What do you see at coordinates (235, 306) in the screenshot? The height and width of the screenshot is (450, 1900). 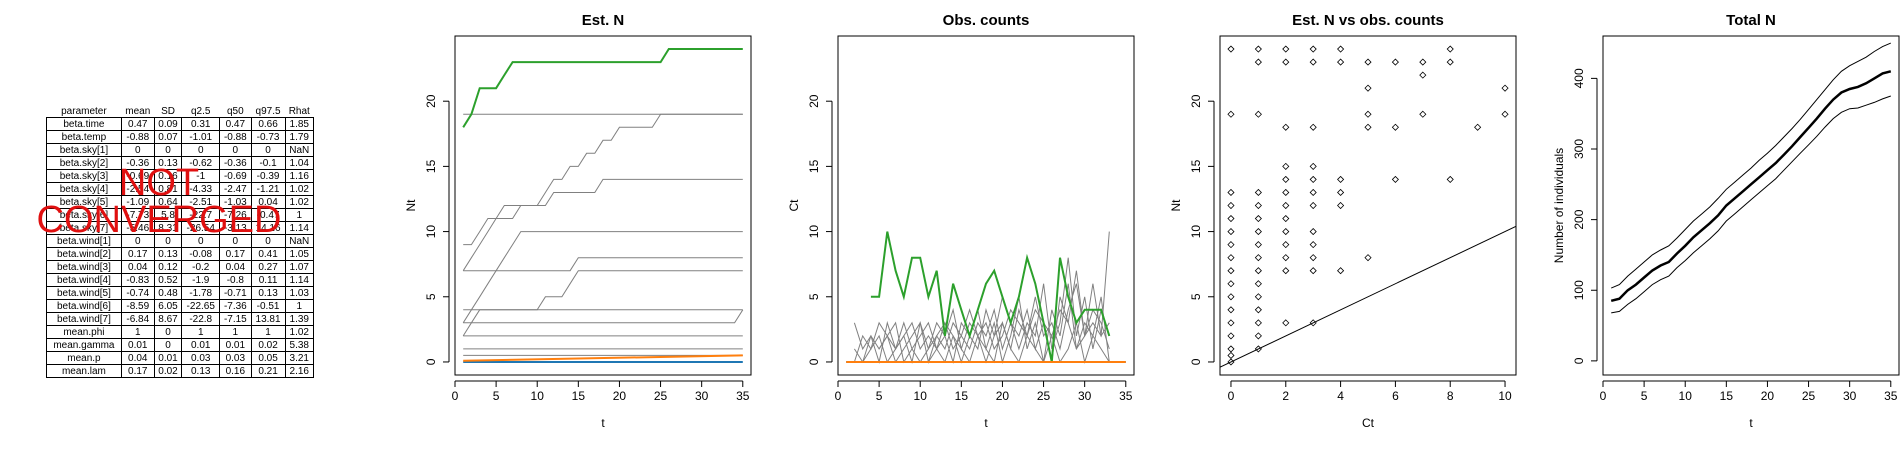 I see `table-cell: -7.36` at bounding box center [235, 306].